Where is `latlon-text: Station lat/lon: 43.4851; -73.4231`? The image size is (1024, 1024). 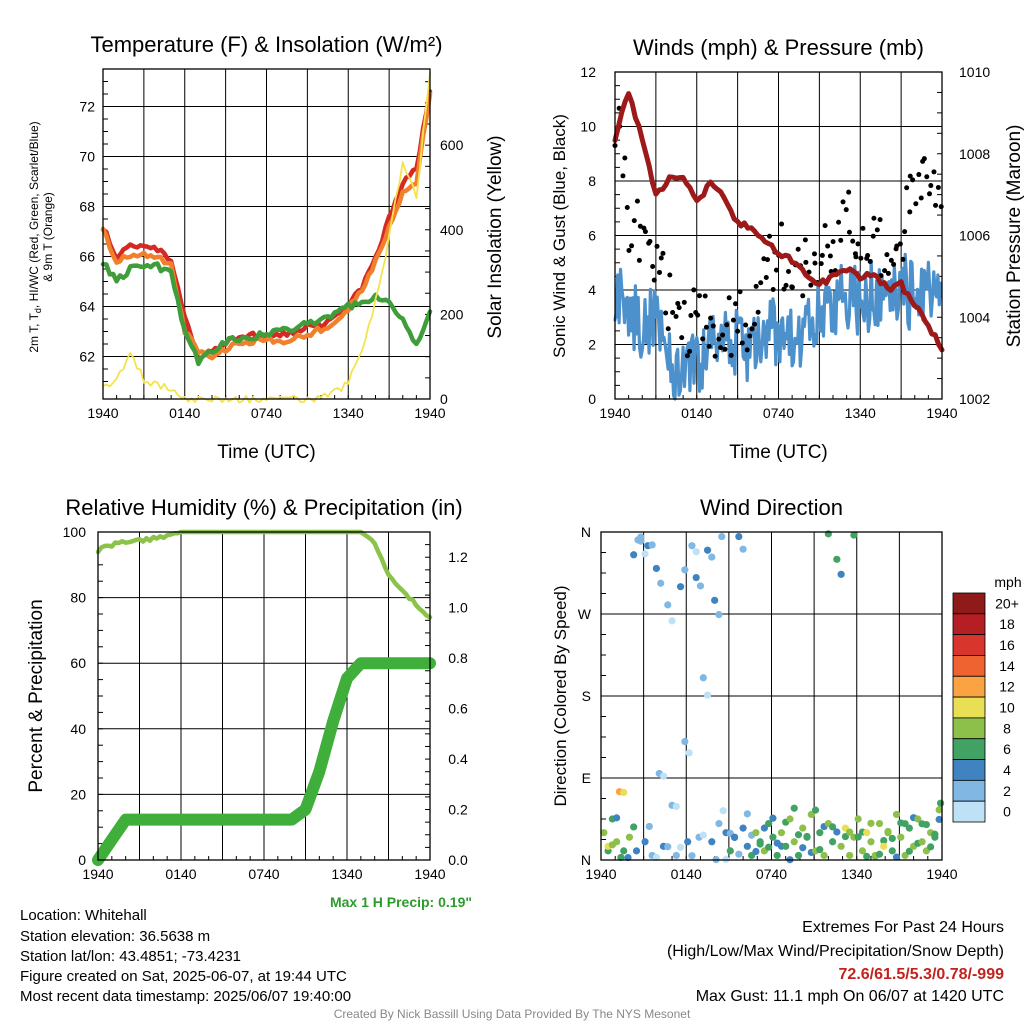 latlon-text: Station lat/lon: 43.4851; -73.4231 is located at coordinates (131, 956).